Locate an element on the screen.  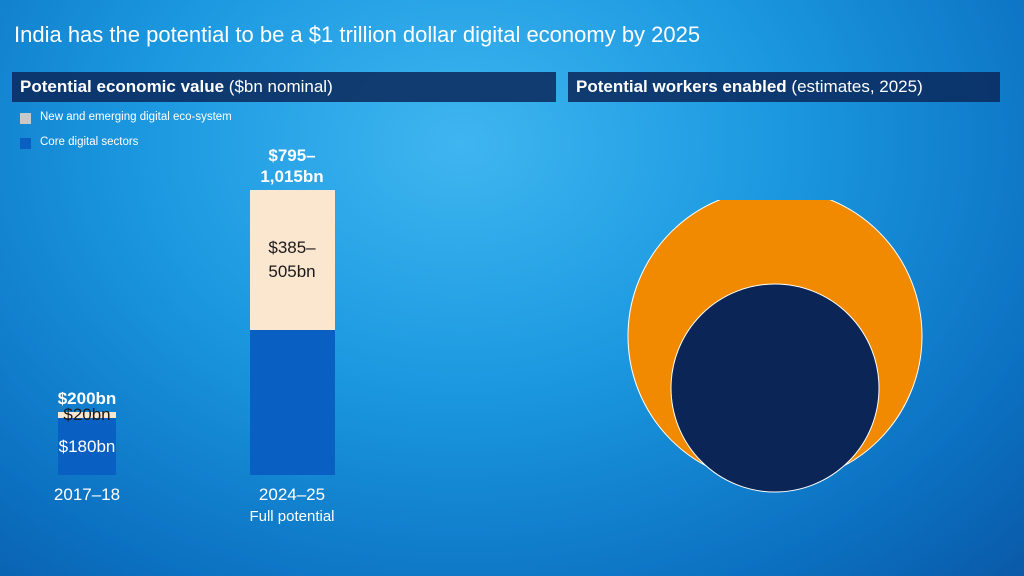
total-label: $200bn is located at coordinates (87, 398).